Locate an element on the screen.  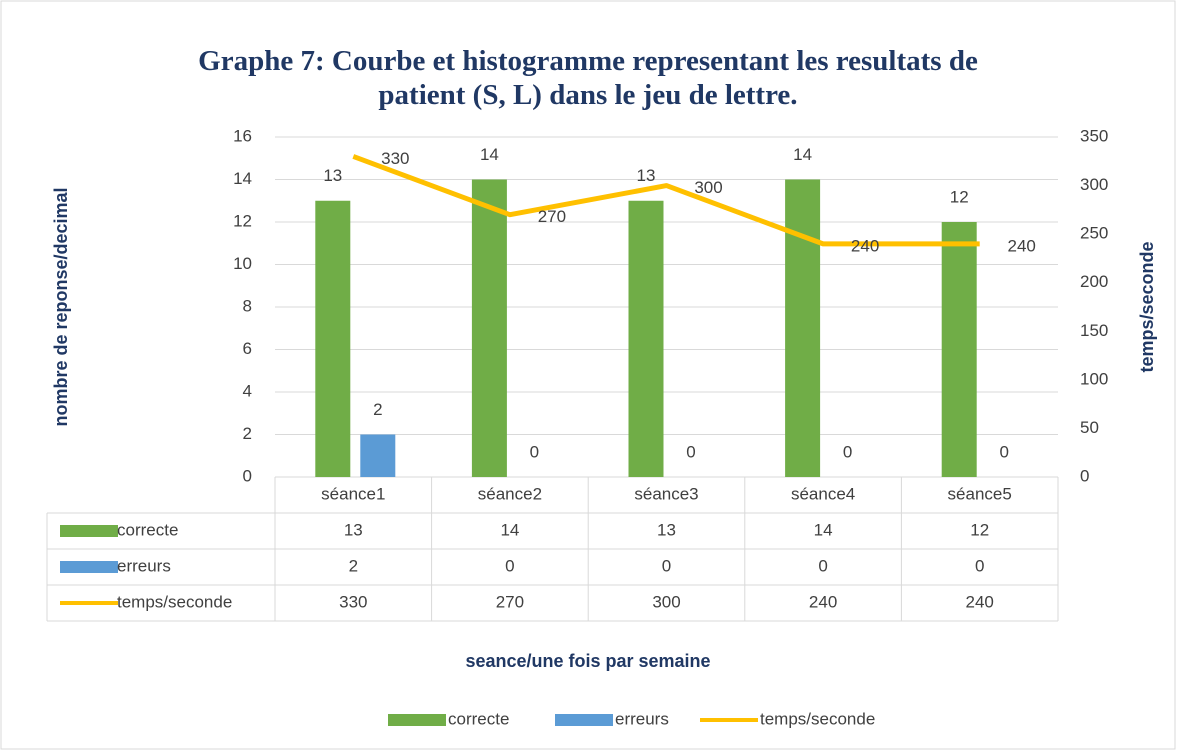
x-tick-label: séance1 is located at coordinates (353, 493).